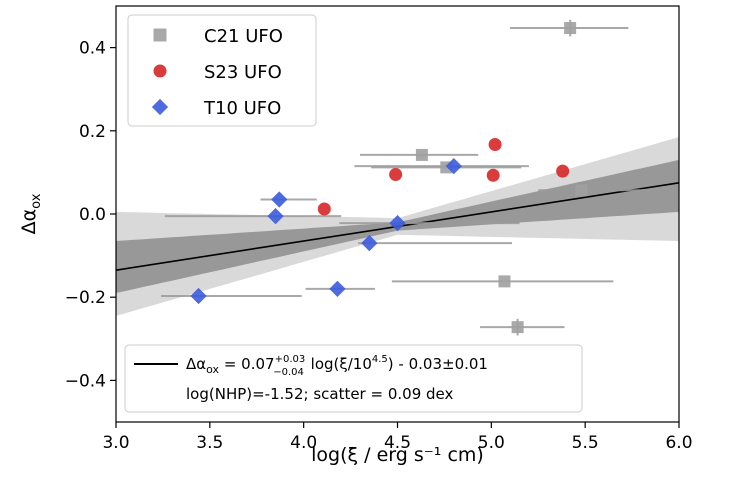  Describe the element at coordinates (585, 443) in the screenshot. I see `x-tick-label: 5.5` at that location.